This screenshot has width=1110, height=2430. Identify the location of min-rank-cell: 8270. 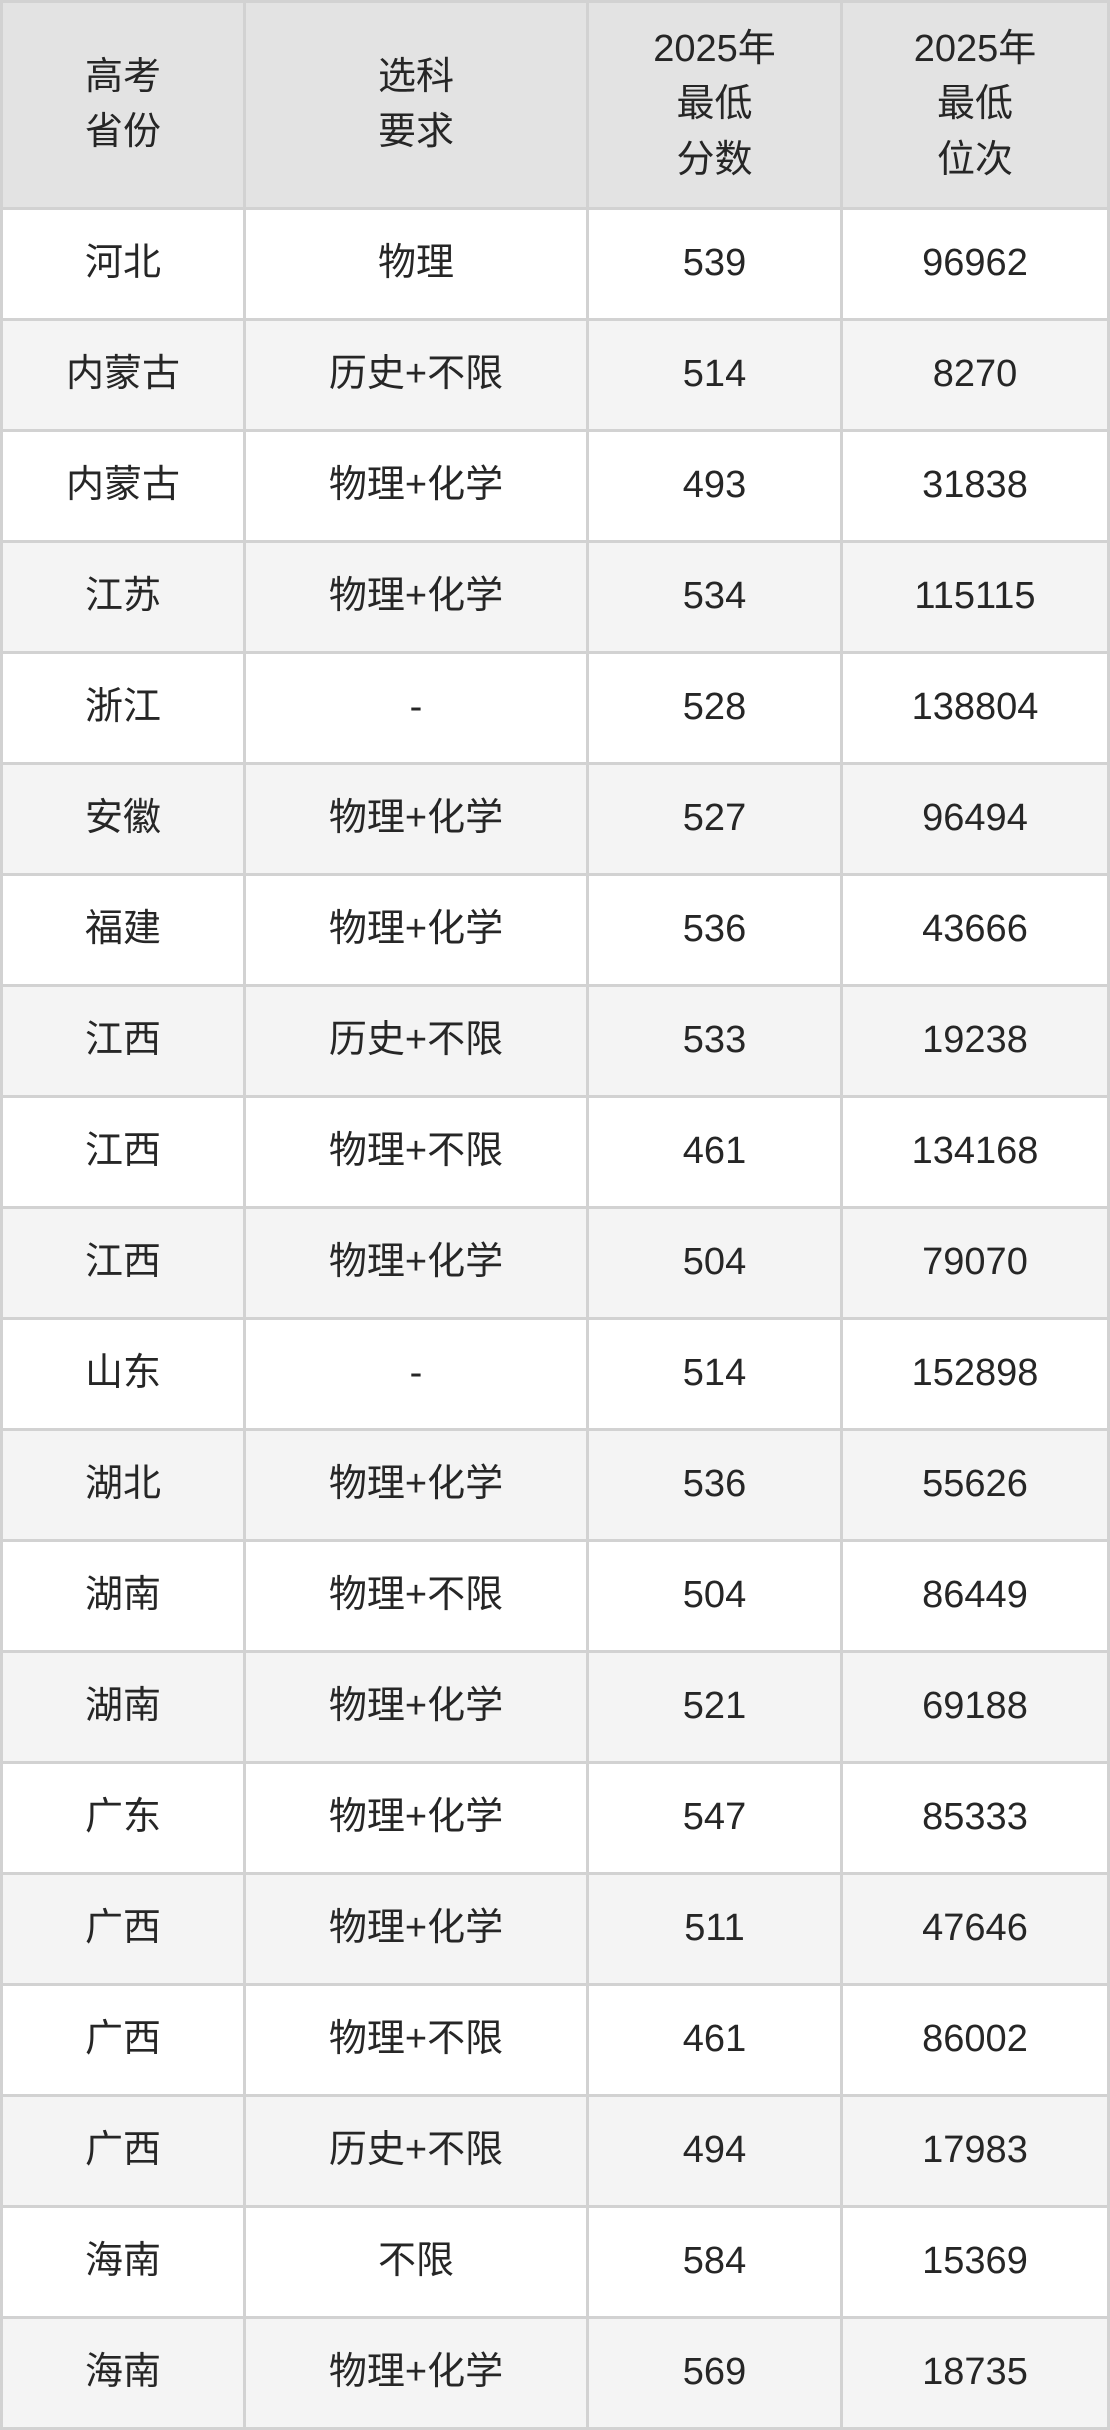
(975, 375).